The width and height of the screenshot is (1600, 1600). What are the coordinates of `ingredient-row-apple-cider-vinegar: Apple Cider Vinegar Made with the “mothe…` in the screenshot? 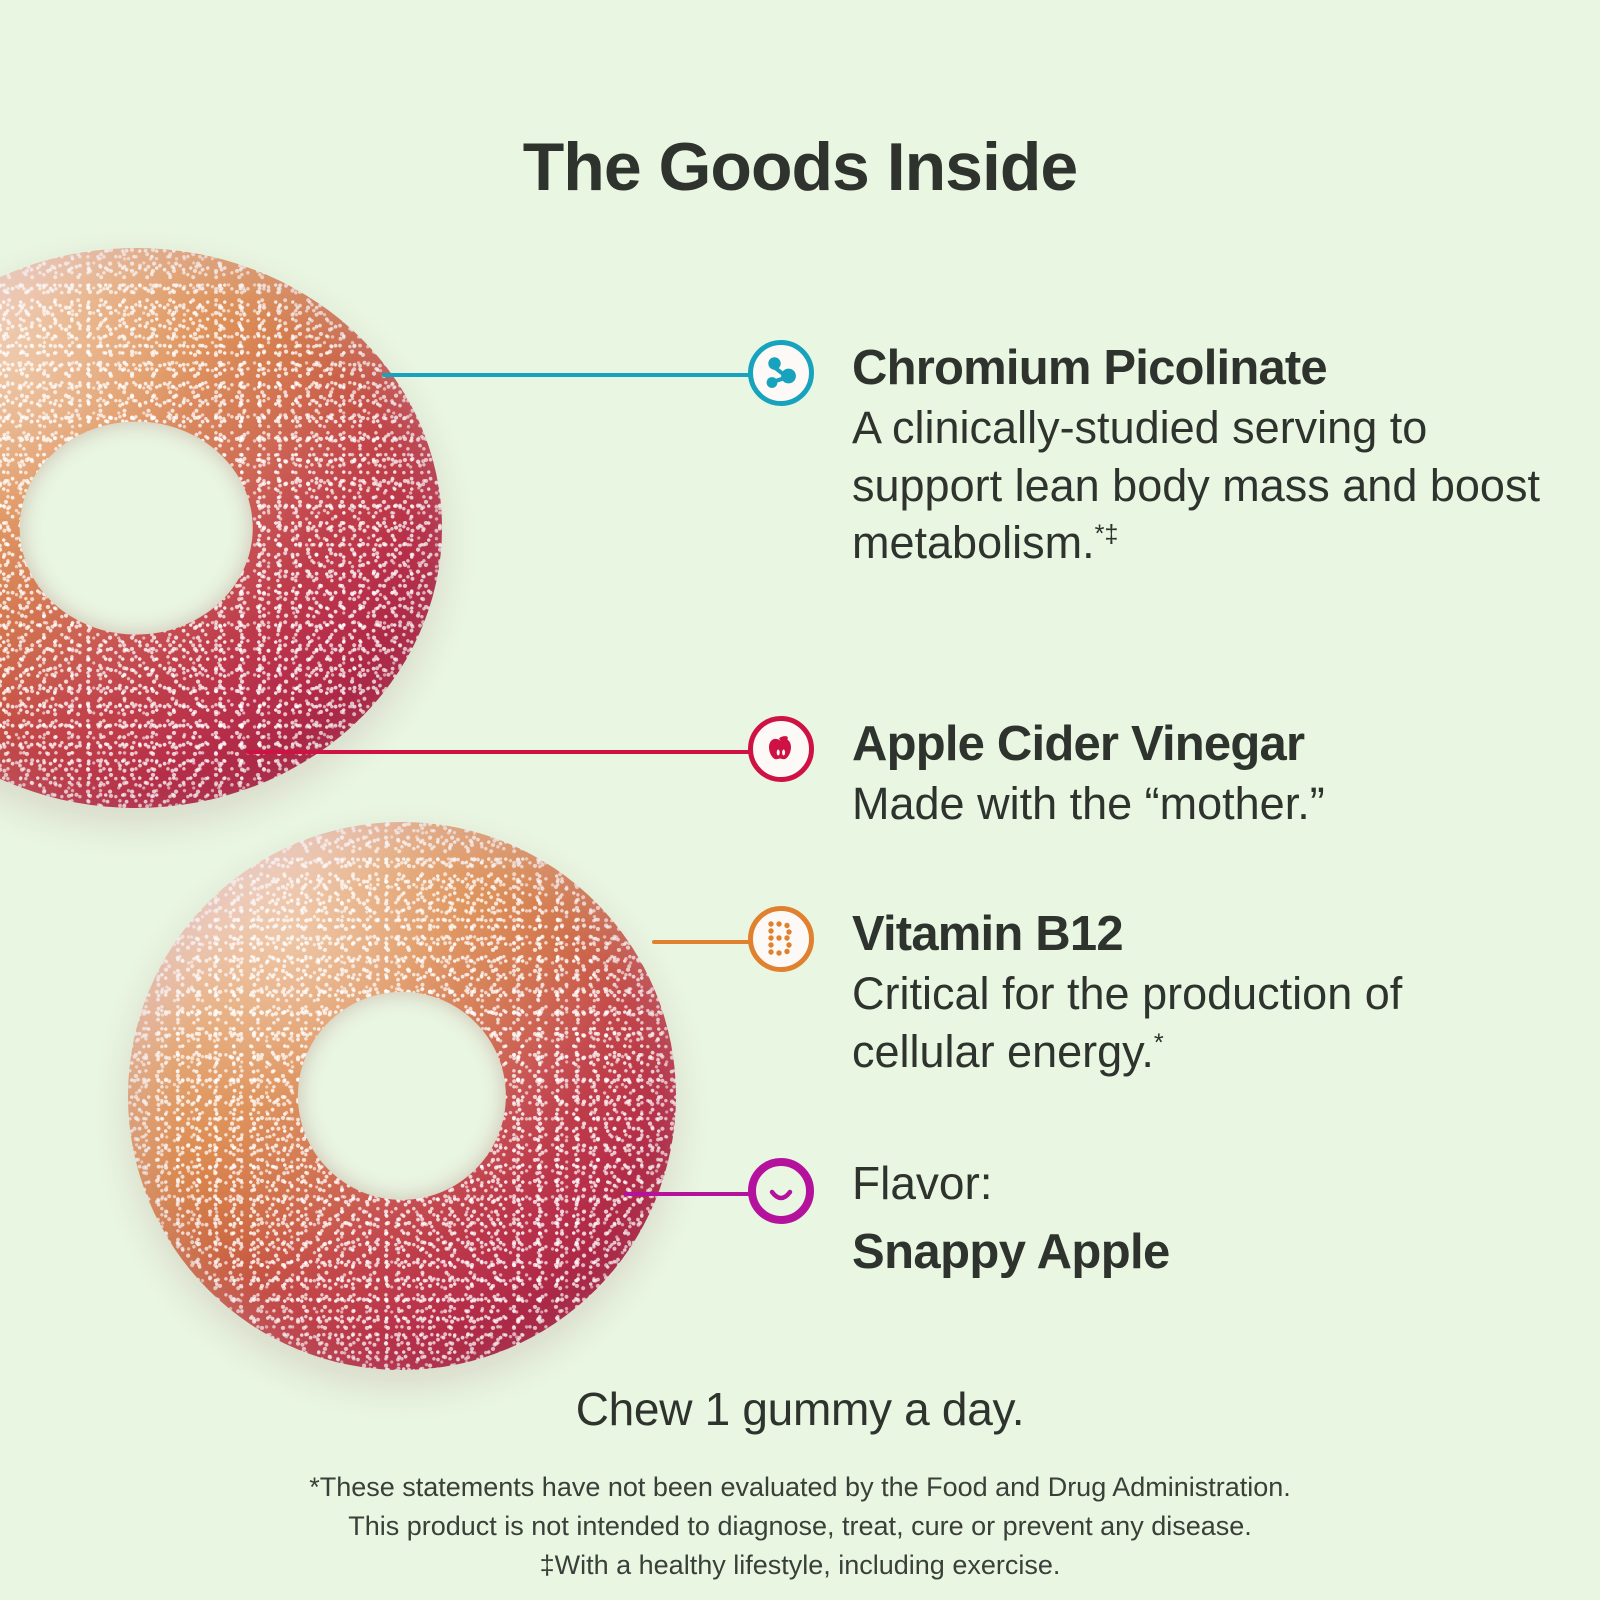 It's located at (1036, 774).